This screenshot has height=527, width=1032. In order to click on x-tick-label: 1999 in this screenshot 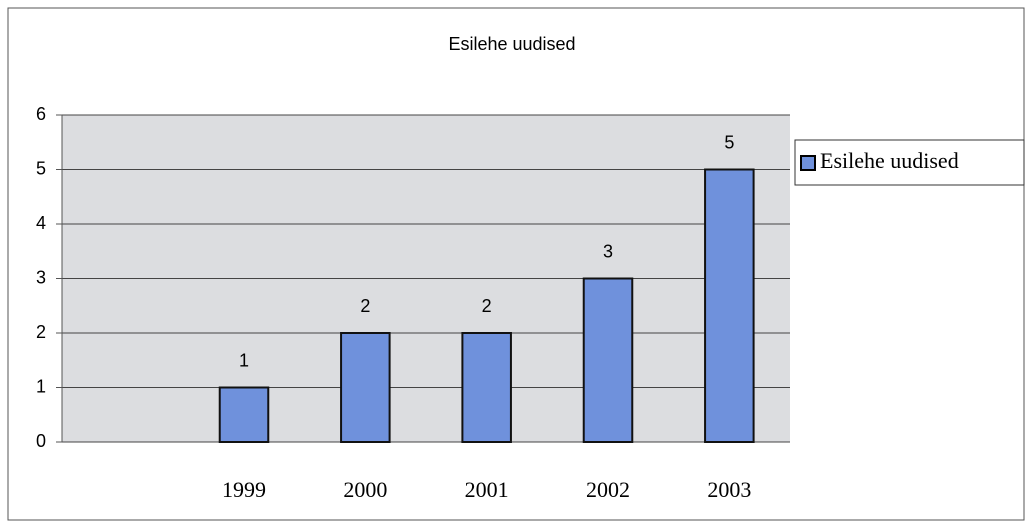, I will do `click(244, 489)`.